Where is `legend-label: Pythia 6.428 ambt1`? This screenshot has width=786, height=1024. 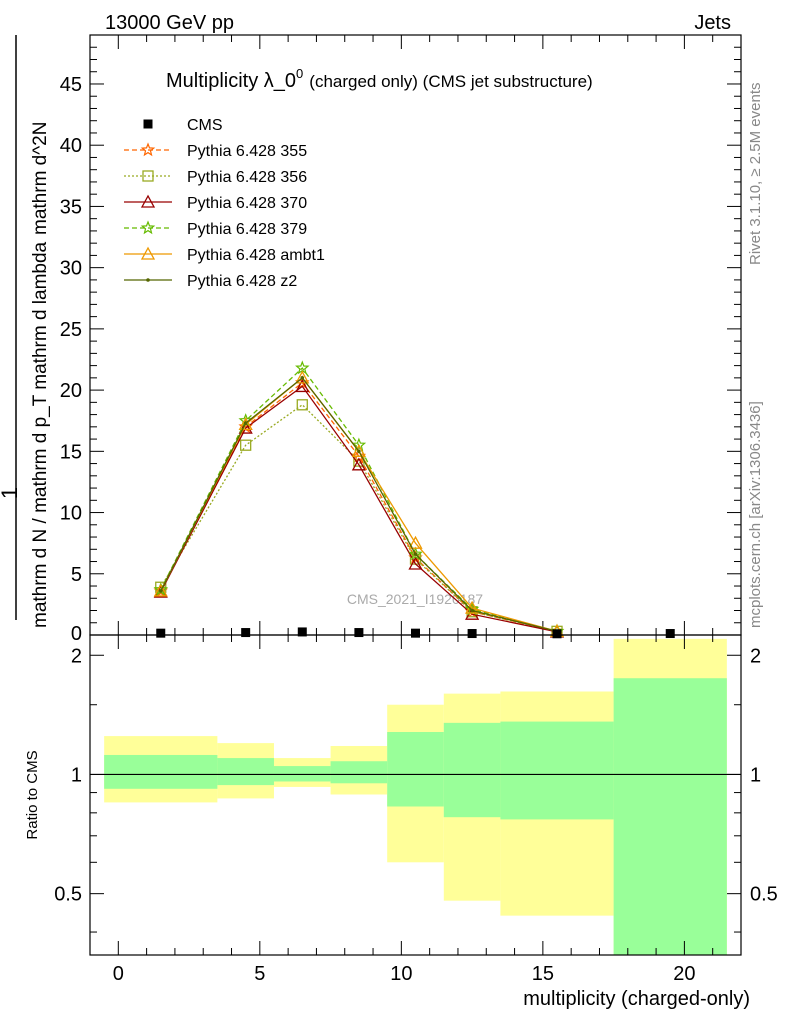 legend-label: Pythia 6.428 ambt1 is located at coordinates (256, 255).